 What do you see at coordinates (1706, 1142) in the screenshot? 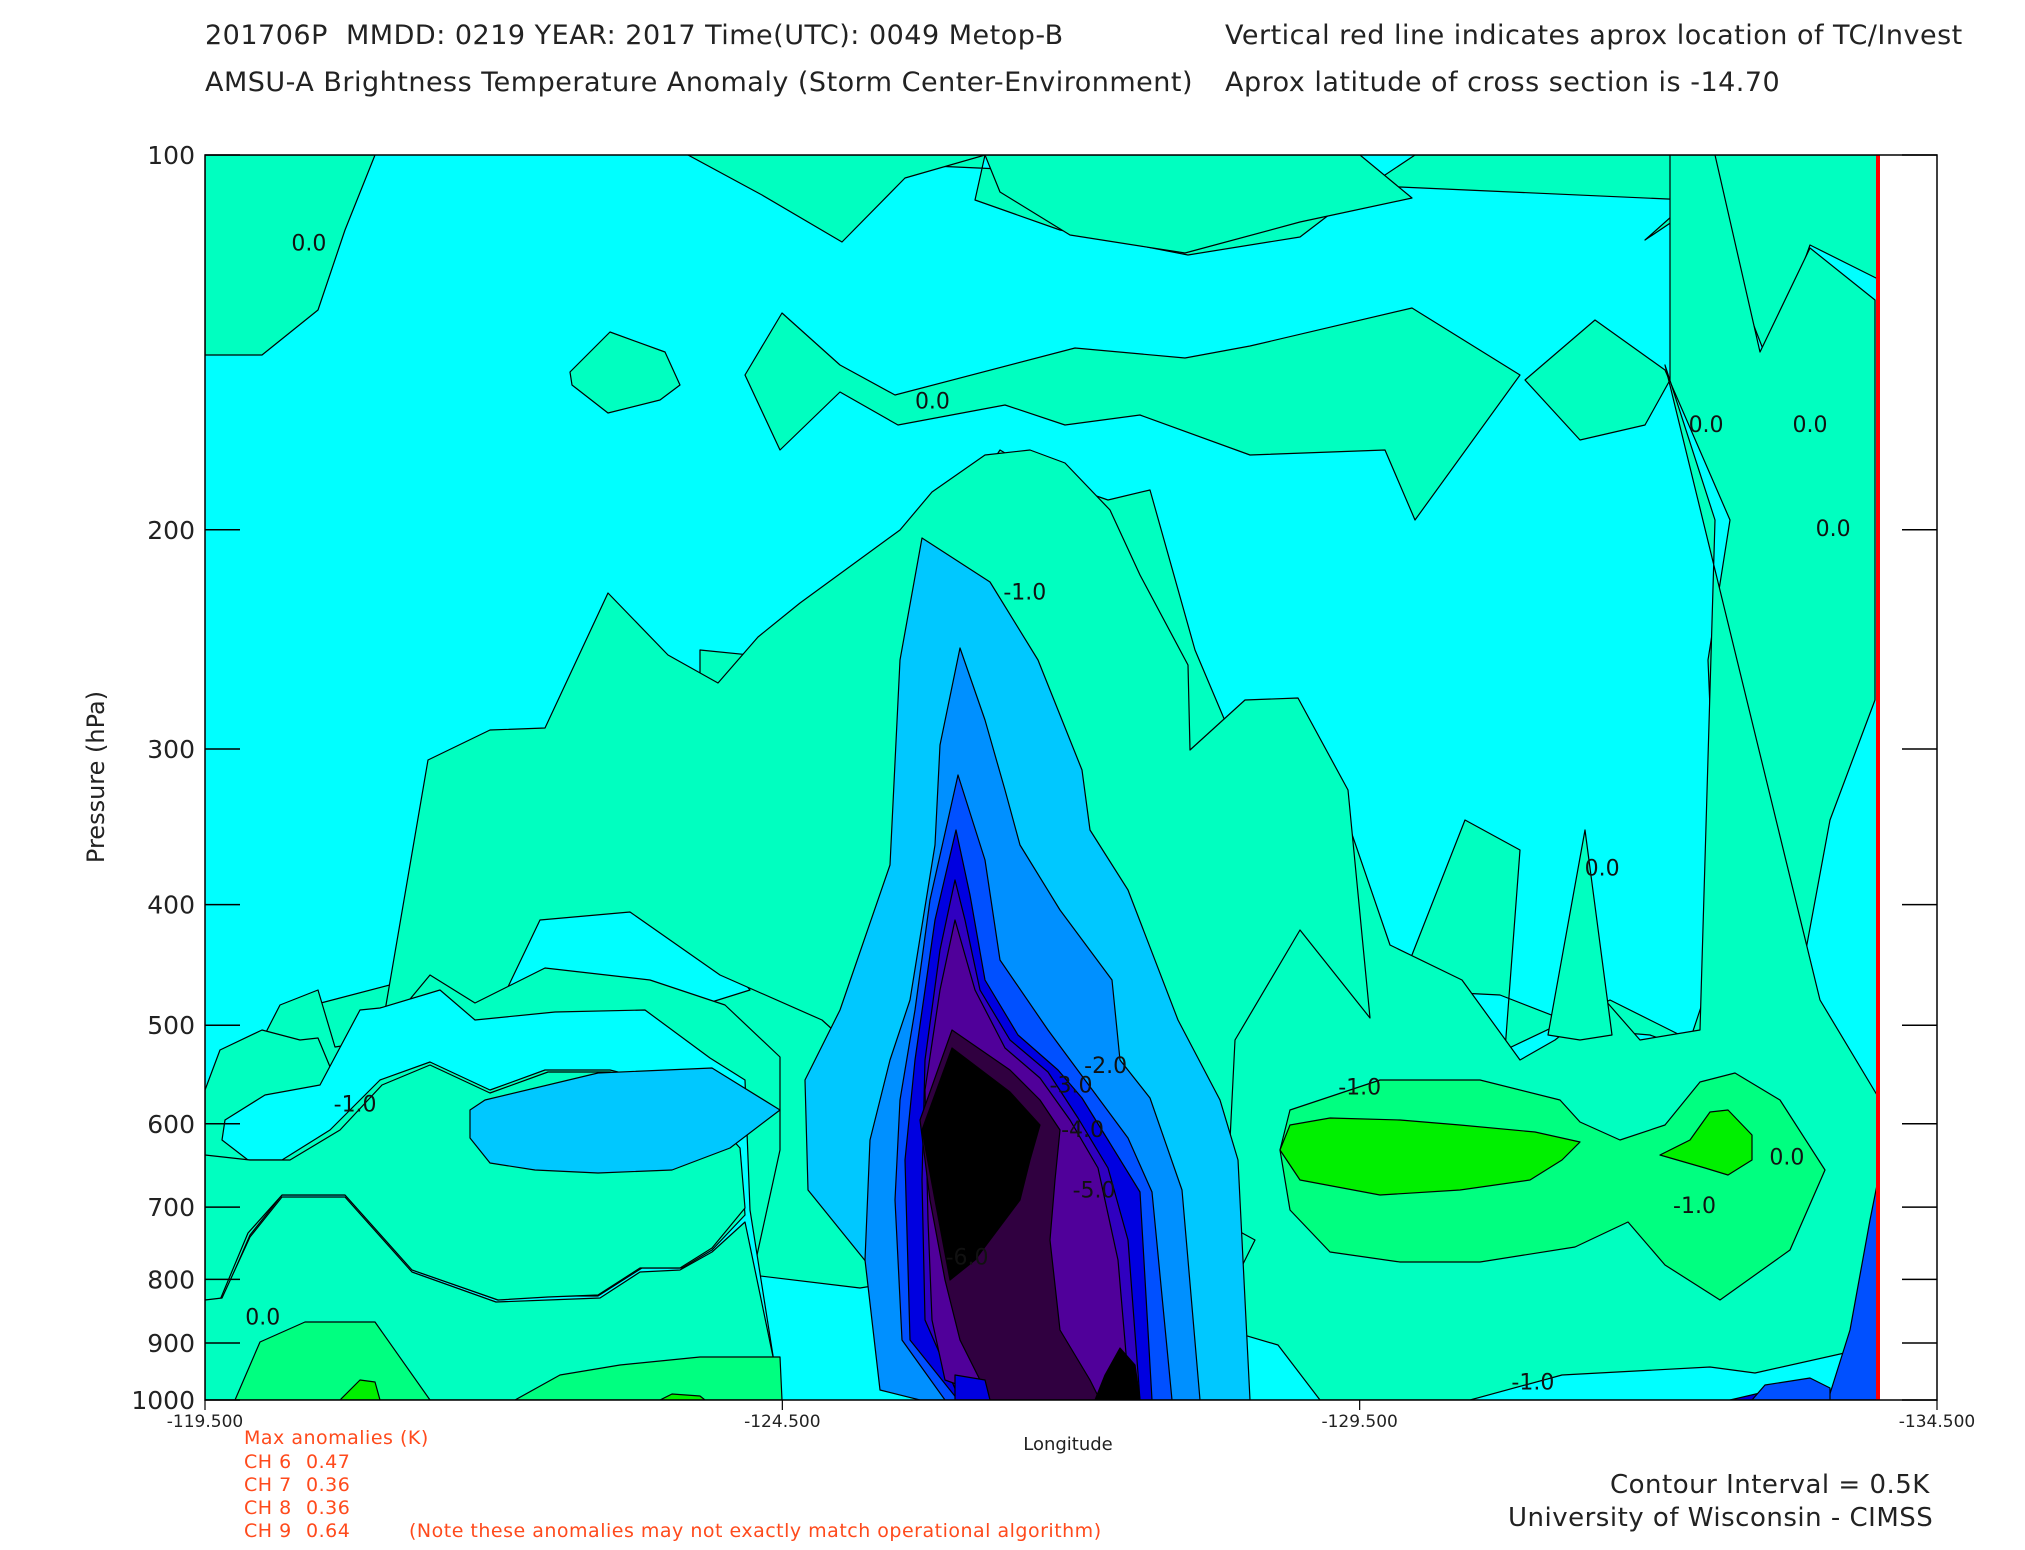
I see `region-right-warm3b` at bounding box center [1706, 1142].